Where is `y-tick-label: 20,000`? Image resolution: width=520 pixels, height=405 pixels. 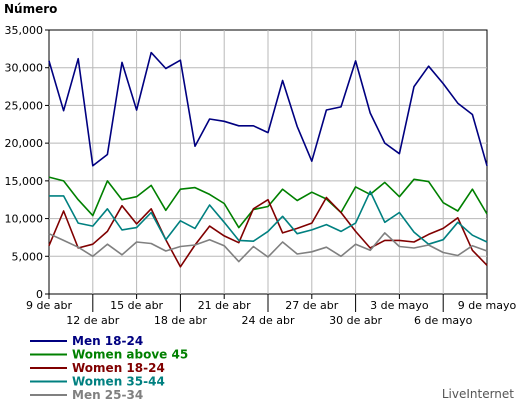
y-tick-label: 20,000 is located at coordinates (24, 143).